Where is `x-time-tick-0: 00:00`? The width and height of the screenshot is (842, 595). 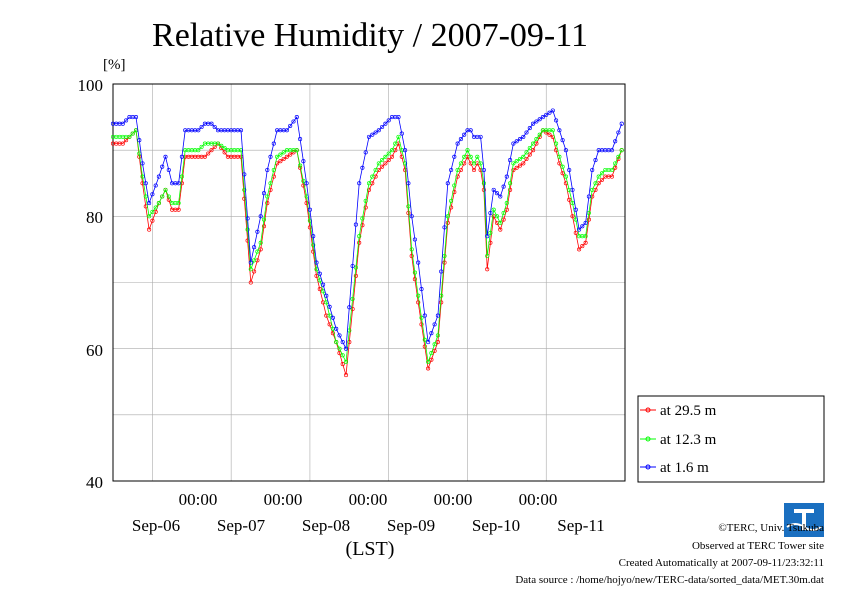
x-time-tick-0: 00:00 is located at coordinates (198, 499).